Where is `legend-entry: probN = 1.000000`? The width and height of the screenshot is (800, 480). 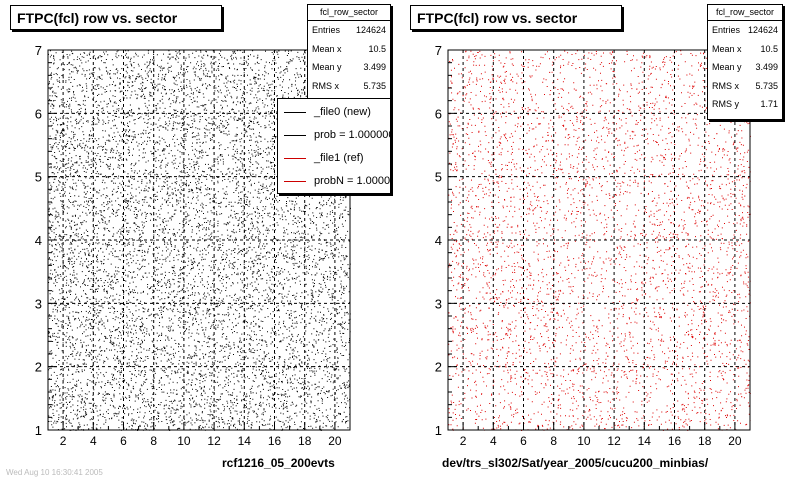 legend-entry: probN = 1.000000 is located at coordinates (334, 181).